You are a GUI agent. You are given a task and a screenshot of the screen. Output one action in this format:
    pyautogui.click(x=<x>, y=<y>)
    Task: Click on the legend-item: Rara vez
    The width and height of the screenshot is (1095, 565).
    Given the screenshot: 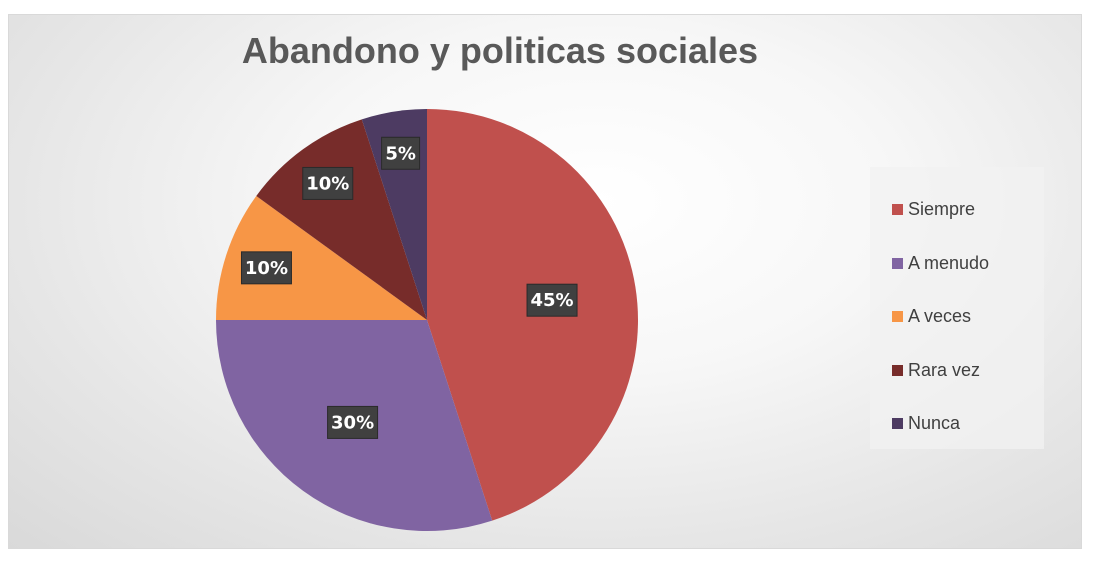 What is the action you would take?
    pyautogui.click(x=936, y=370)
    